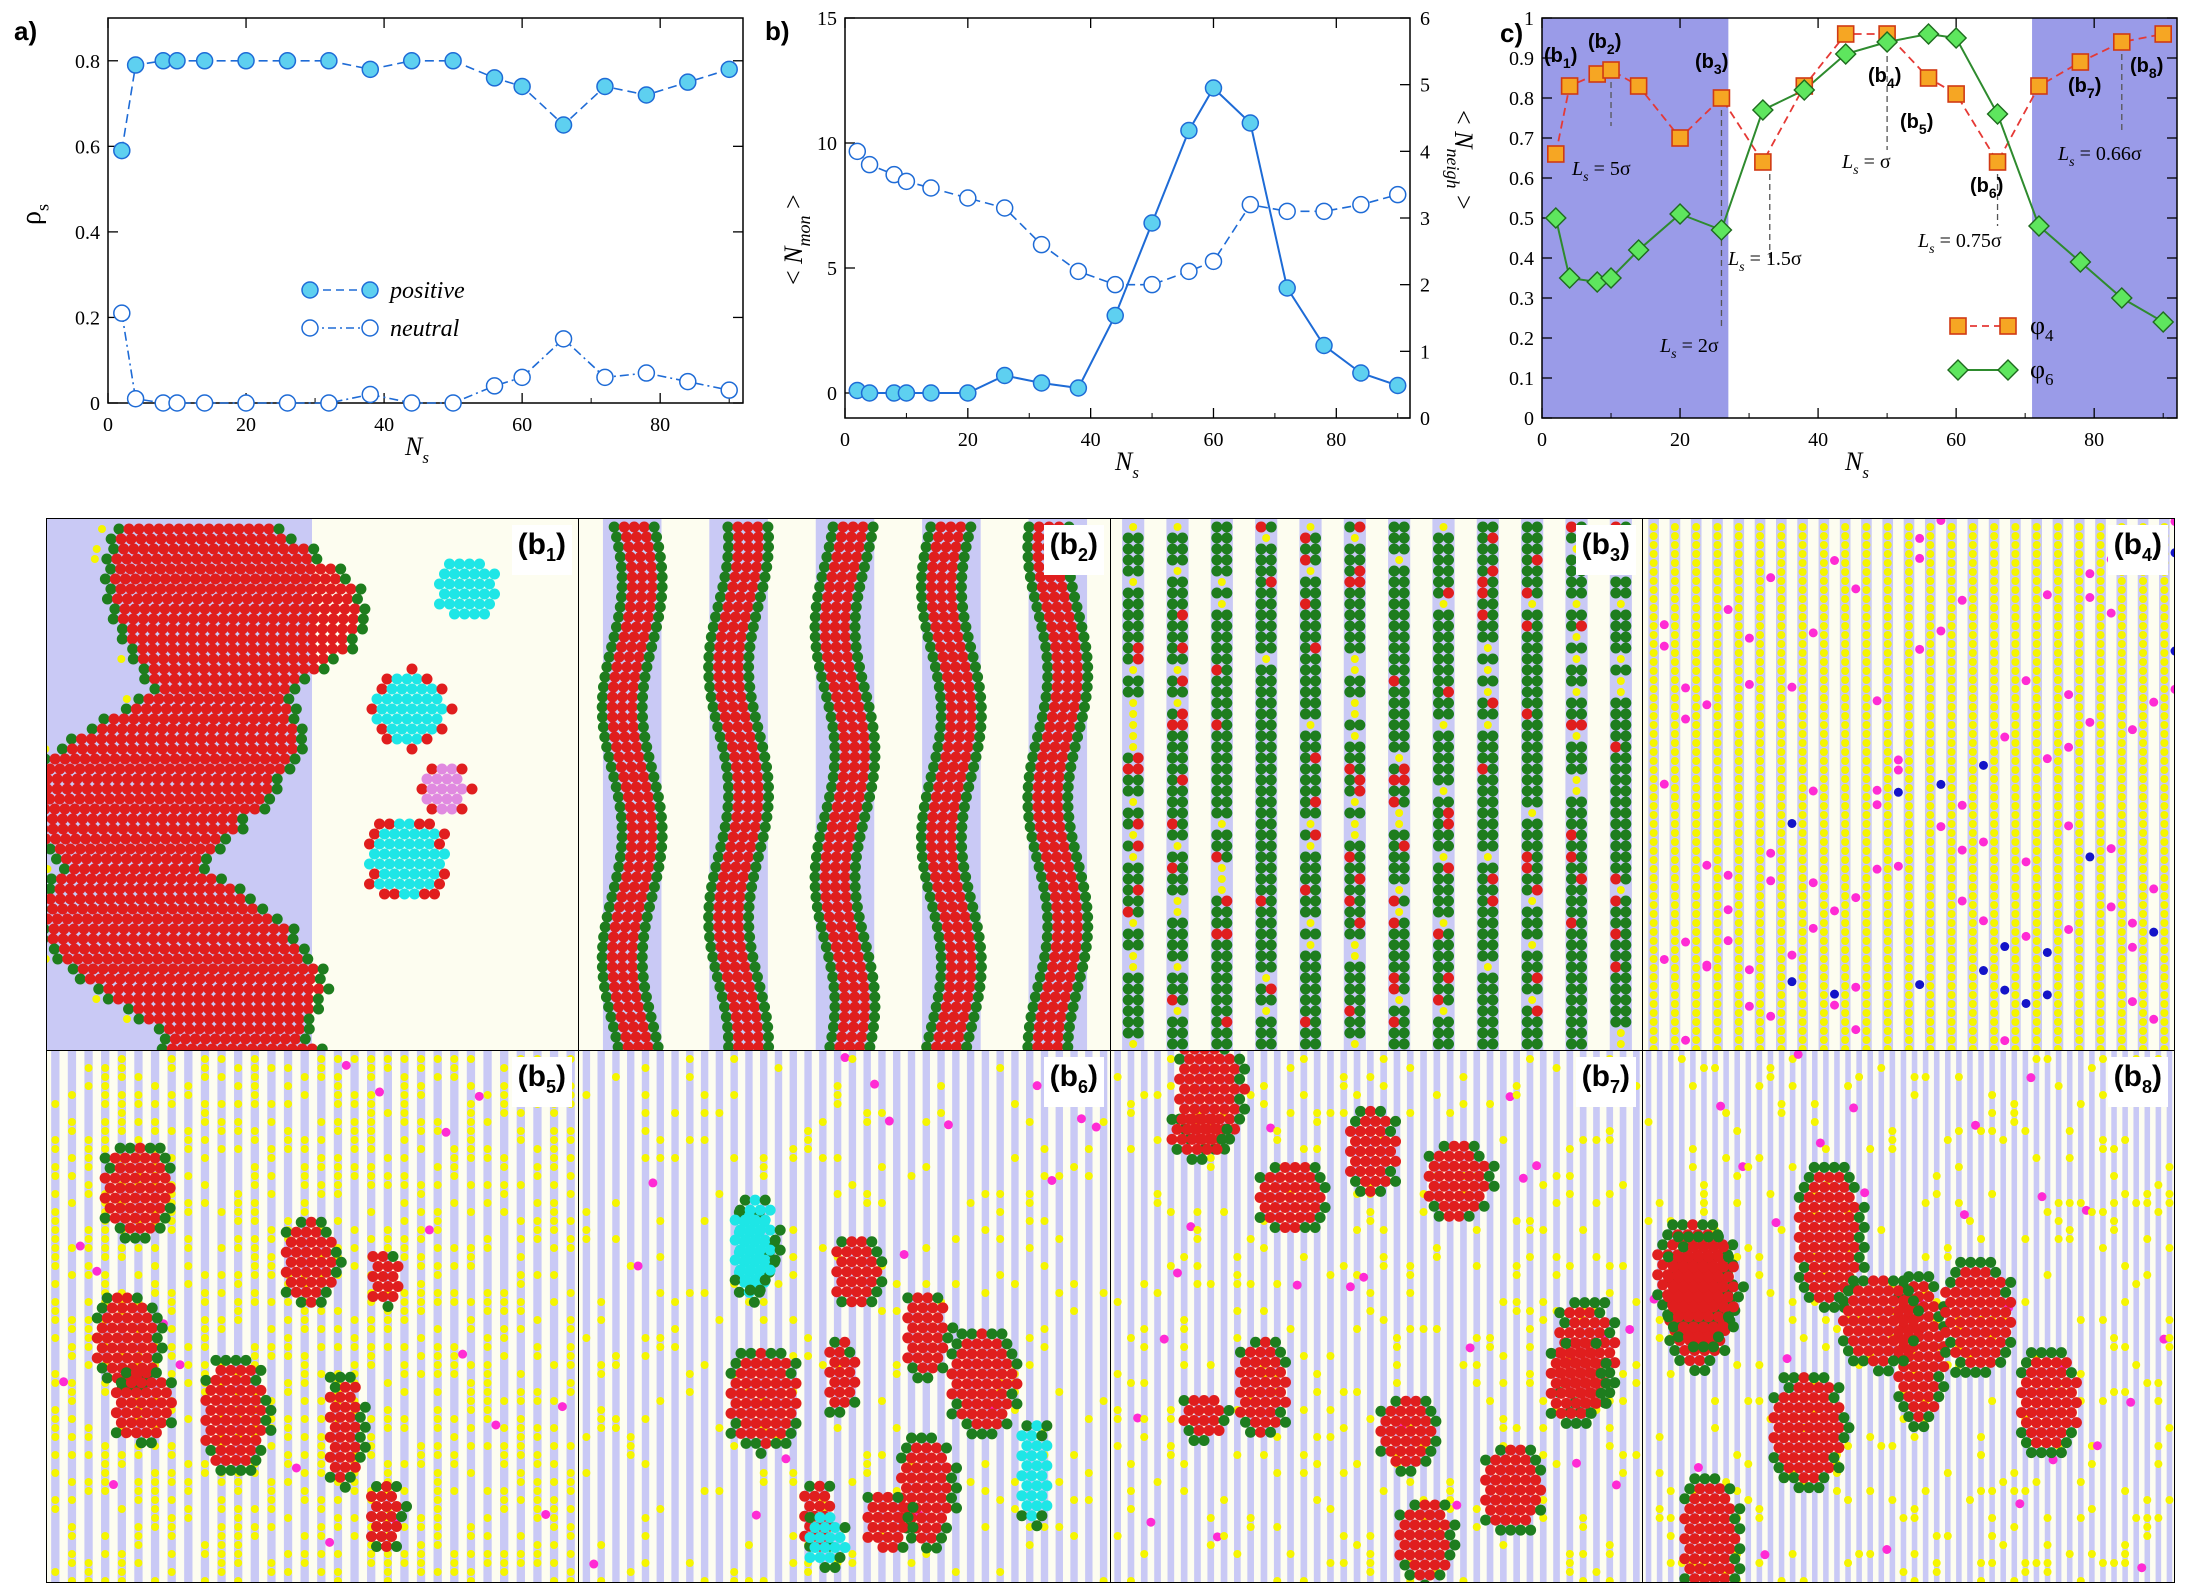 This screenshot has width=2200, height=1595. What do you see at coordinates (246, 403) in the screenshot?
I see `data-point-neutral` at bounding box center [246, 403].